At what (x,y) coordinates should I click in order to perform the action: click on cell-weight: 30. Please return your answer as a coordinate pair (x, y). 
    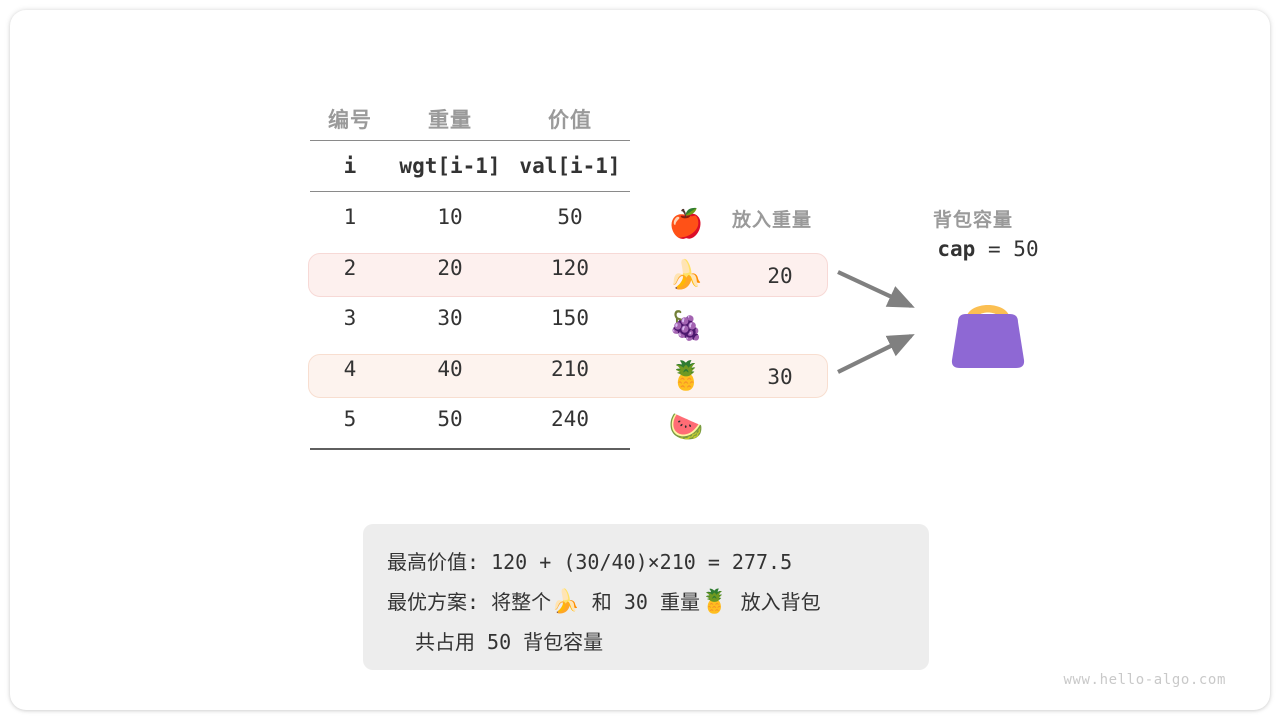
    Looking at the image, I should click on (450, 318).